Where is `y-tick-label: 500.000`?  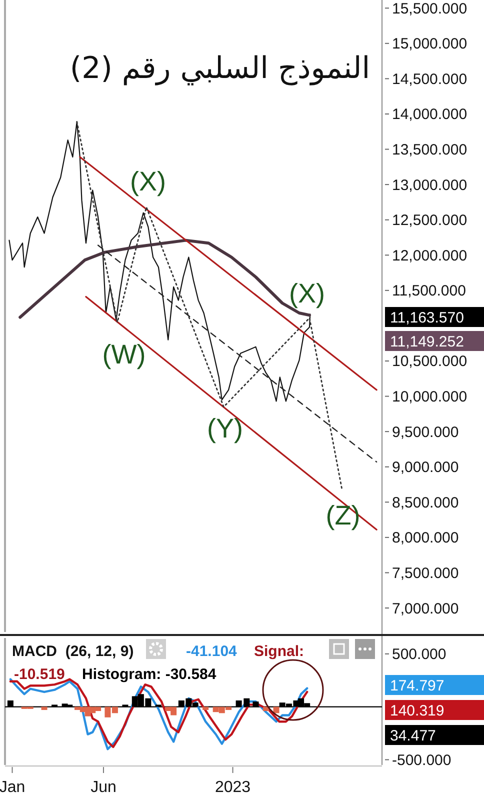
y-tick-label: 500.000 is located at coordinates (419, 655).